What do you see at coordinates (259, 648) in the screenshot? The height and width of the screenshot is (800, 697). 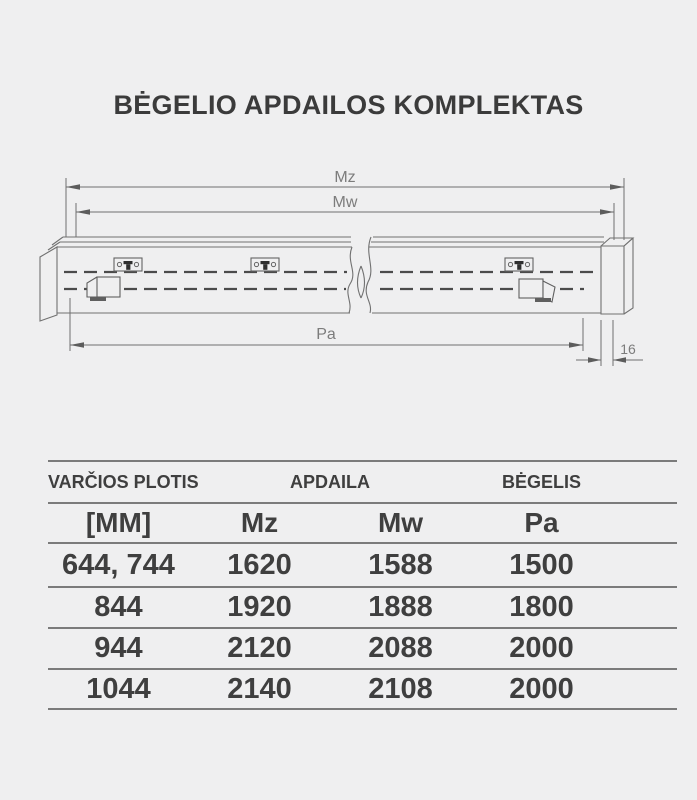 I see `table-cell: 2120` at bounding box center [259, 648].